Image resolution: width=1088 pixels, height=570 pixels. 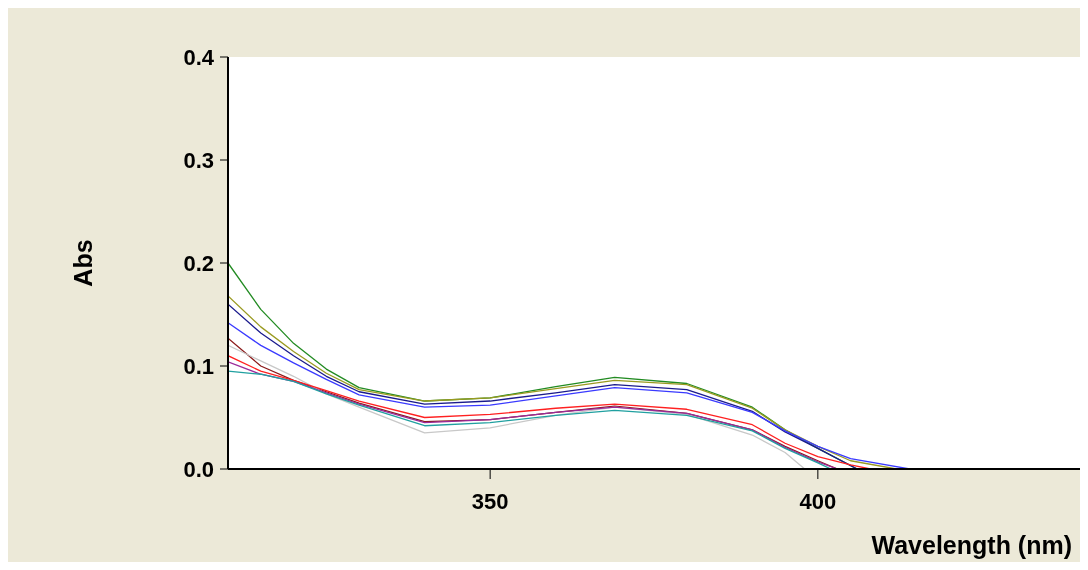 I want to click on y-tick-label: 0.2, so click(x=198, y=263).